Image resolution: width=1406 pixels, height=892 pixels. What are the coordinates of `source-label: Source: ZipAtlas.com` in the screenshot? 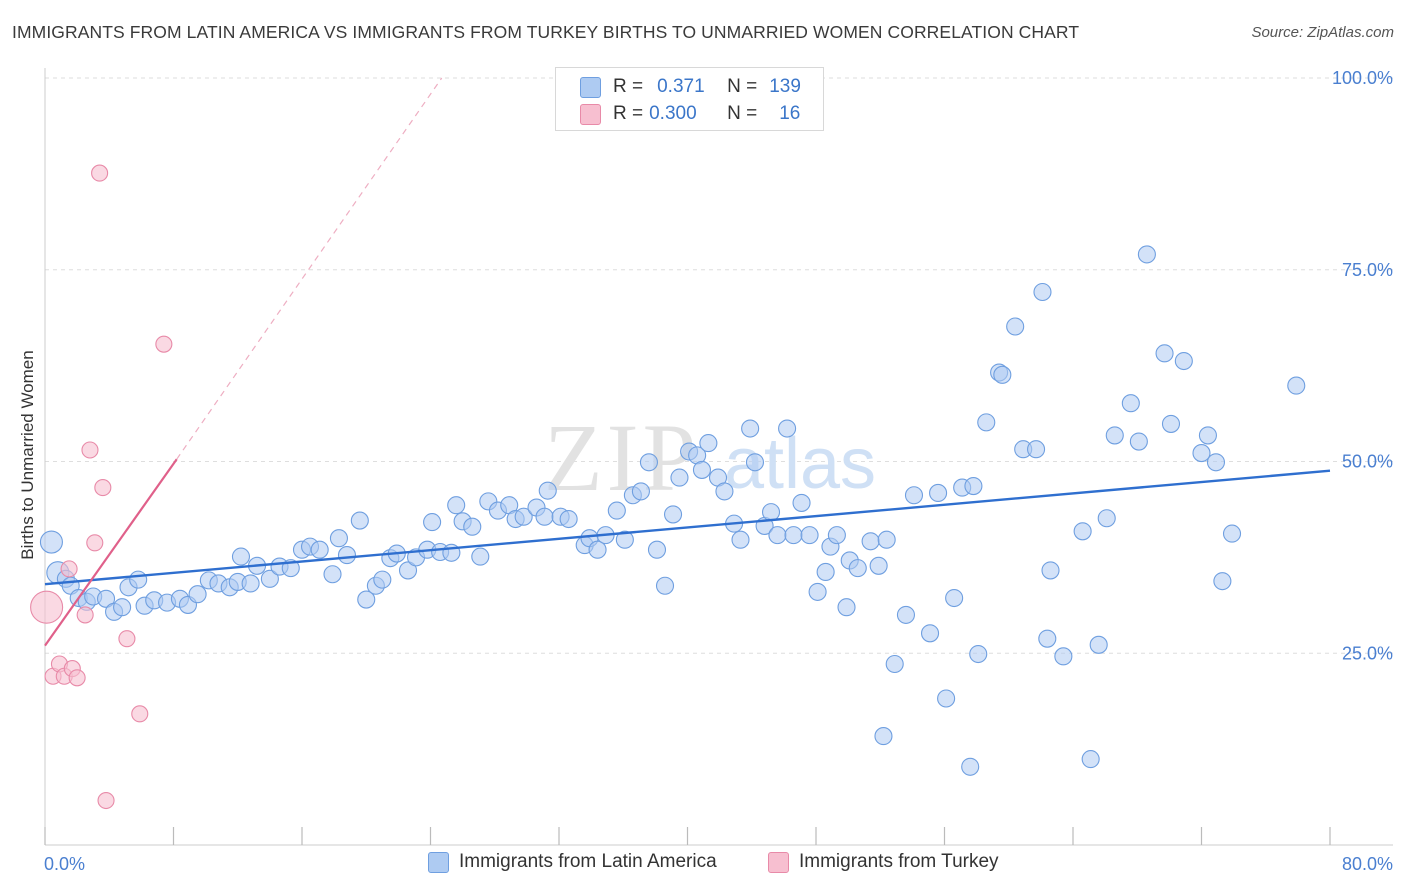 It's located at (1322, 32).